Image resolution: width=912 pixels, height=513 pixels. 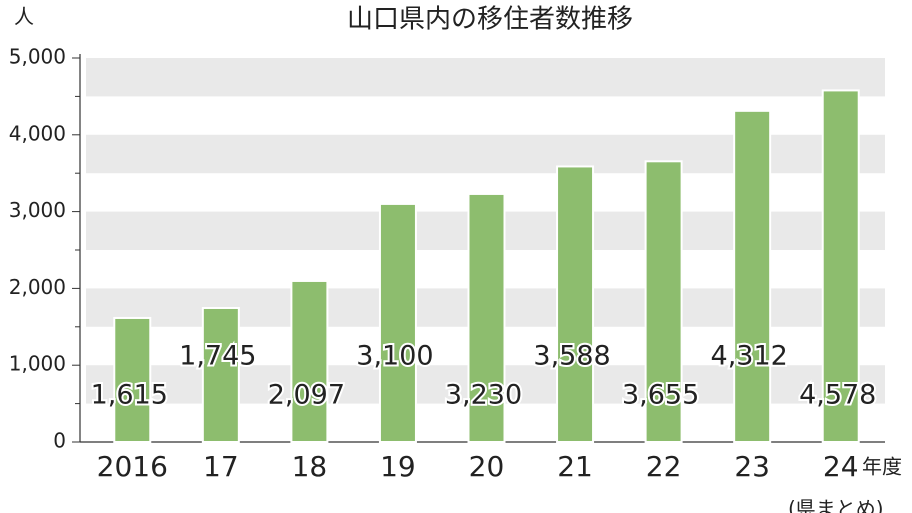 I want to click on x-tick-label: 19, so click(x=398, y=466).